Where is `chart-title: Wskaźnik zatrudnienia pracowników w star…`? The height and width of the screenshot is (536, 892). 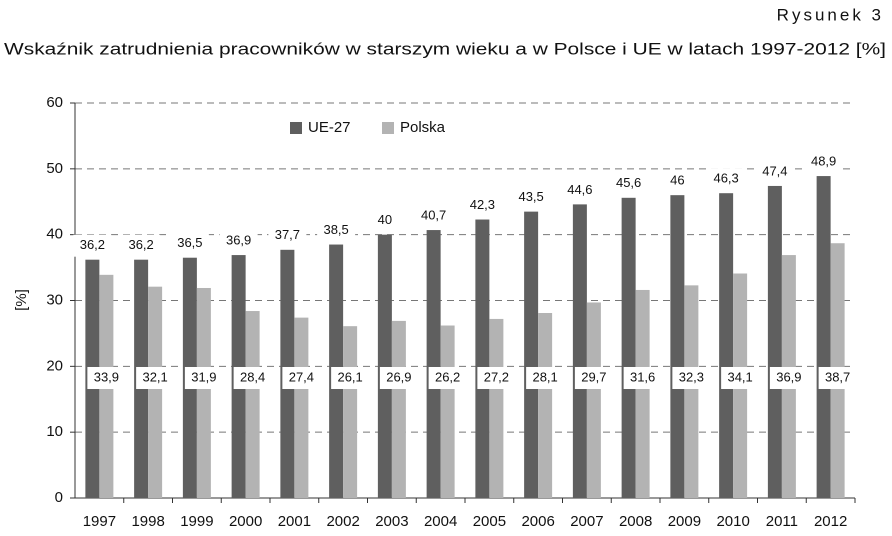 chart-title: Wskaźnik zatrudnienia pracowników w star… is located at coordinates (445, 48).